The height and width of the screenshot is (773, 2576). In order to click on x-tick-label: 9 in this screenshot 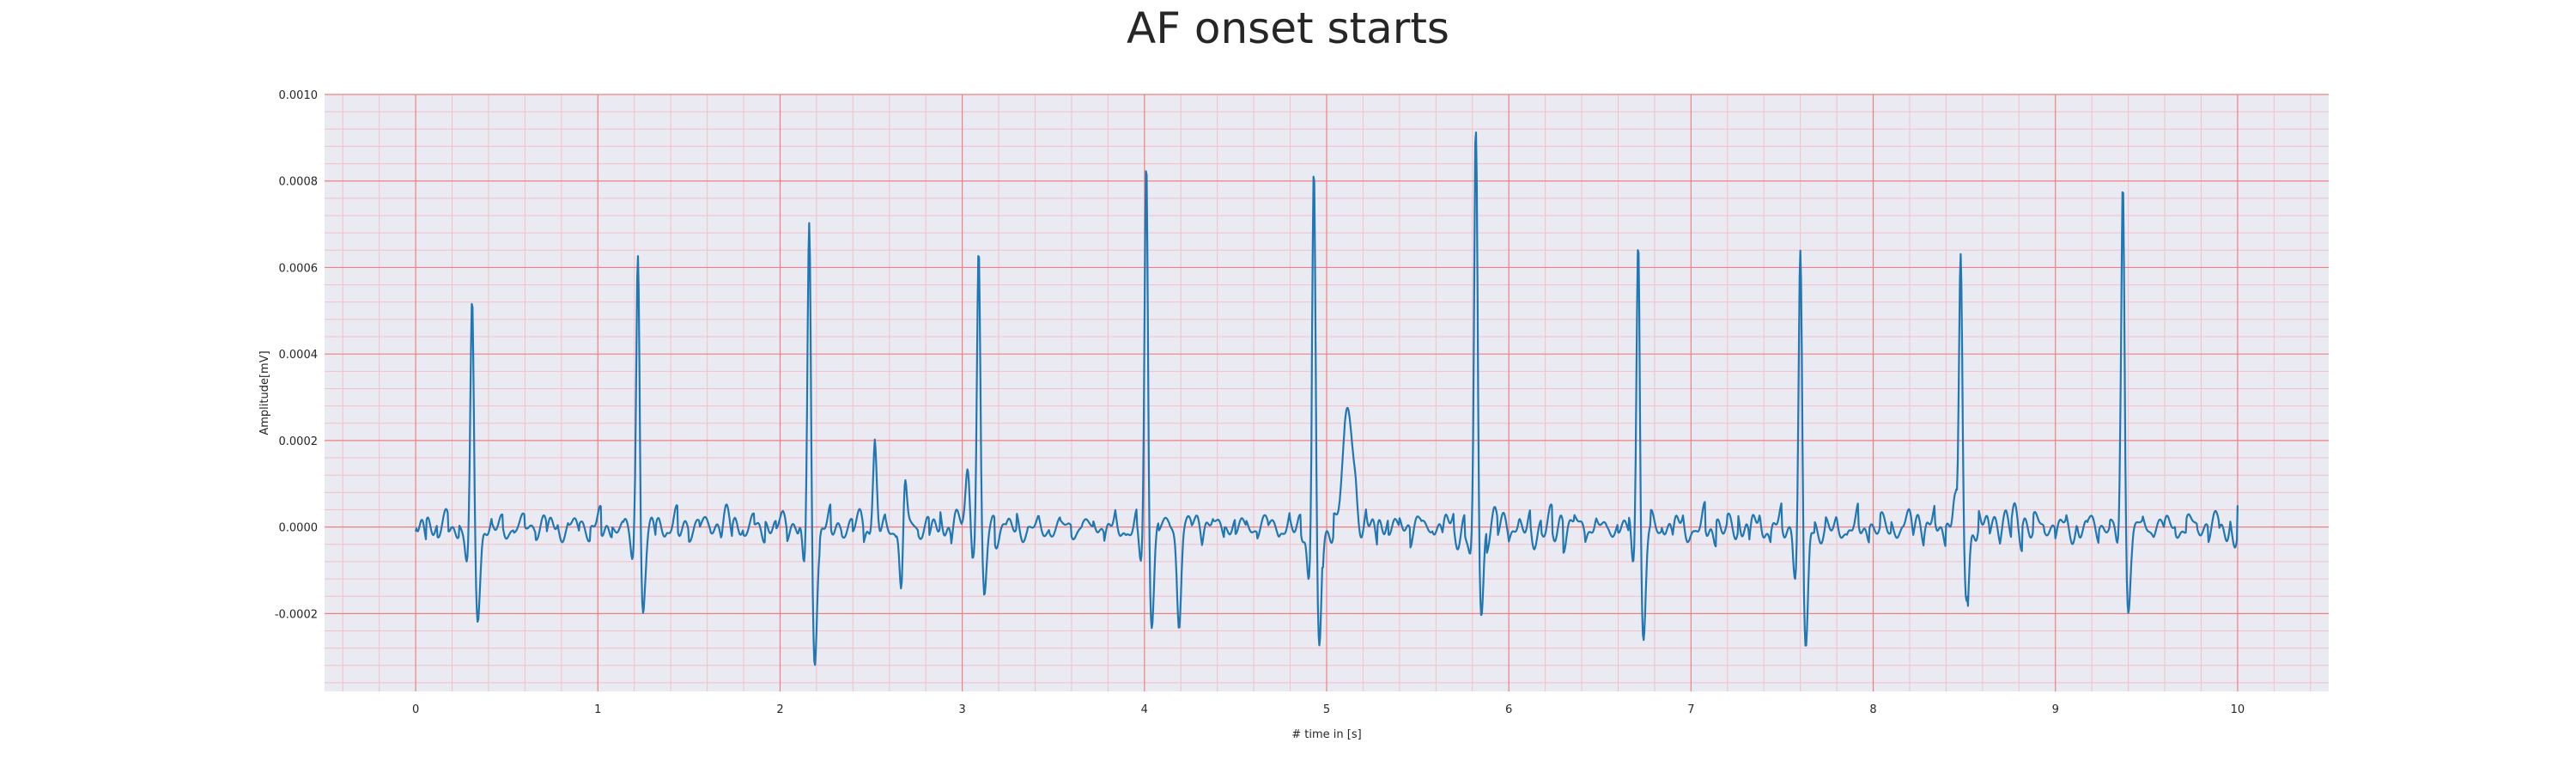, I will do `click(2055, 709)`.